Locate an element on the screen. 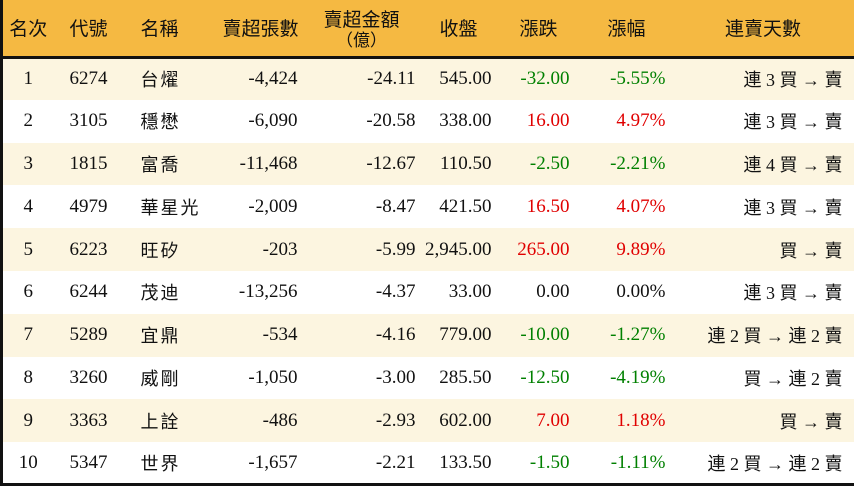  cell-change: -1.50 is located at coordinates (549, 462).